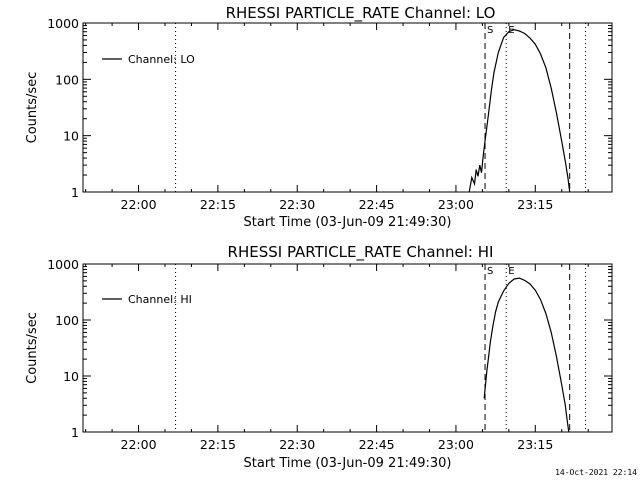 This screenshot has height=480, width=640. Describe the element at coordinates (361, 252) in the screenshot. I see `chart-title: RHESSI PARTICLE_RATE Channel: HI` at that location.